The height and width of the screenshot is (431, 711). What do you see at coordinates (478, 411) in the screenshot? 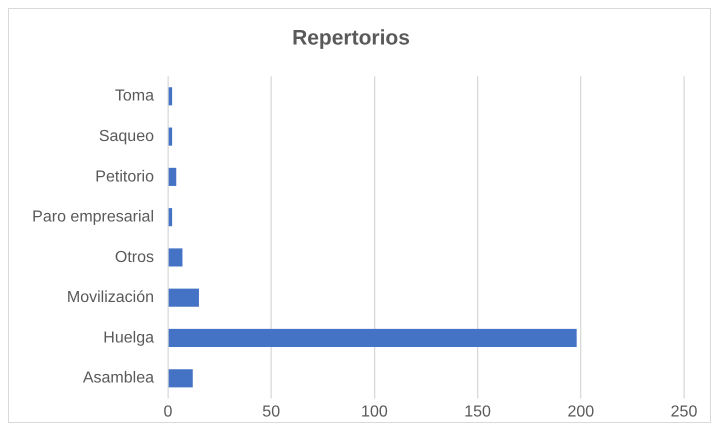
I see `x-tick-label: 150` at bounding box center [478, 411].